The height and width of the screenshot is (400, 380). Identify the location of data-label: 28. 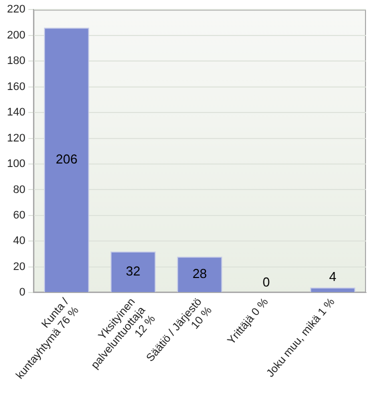
(199, 273).